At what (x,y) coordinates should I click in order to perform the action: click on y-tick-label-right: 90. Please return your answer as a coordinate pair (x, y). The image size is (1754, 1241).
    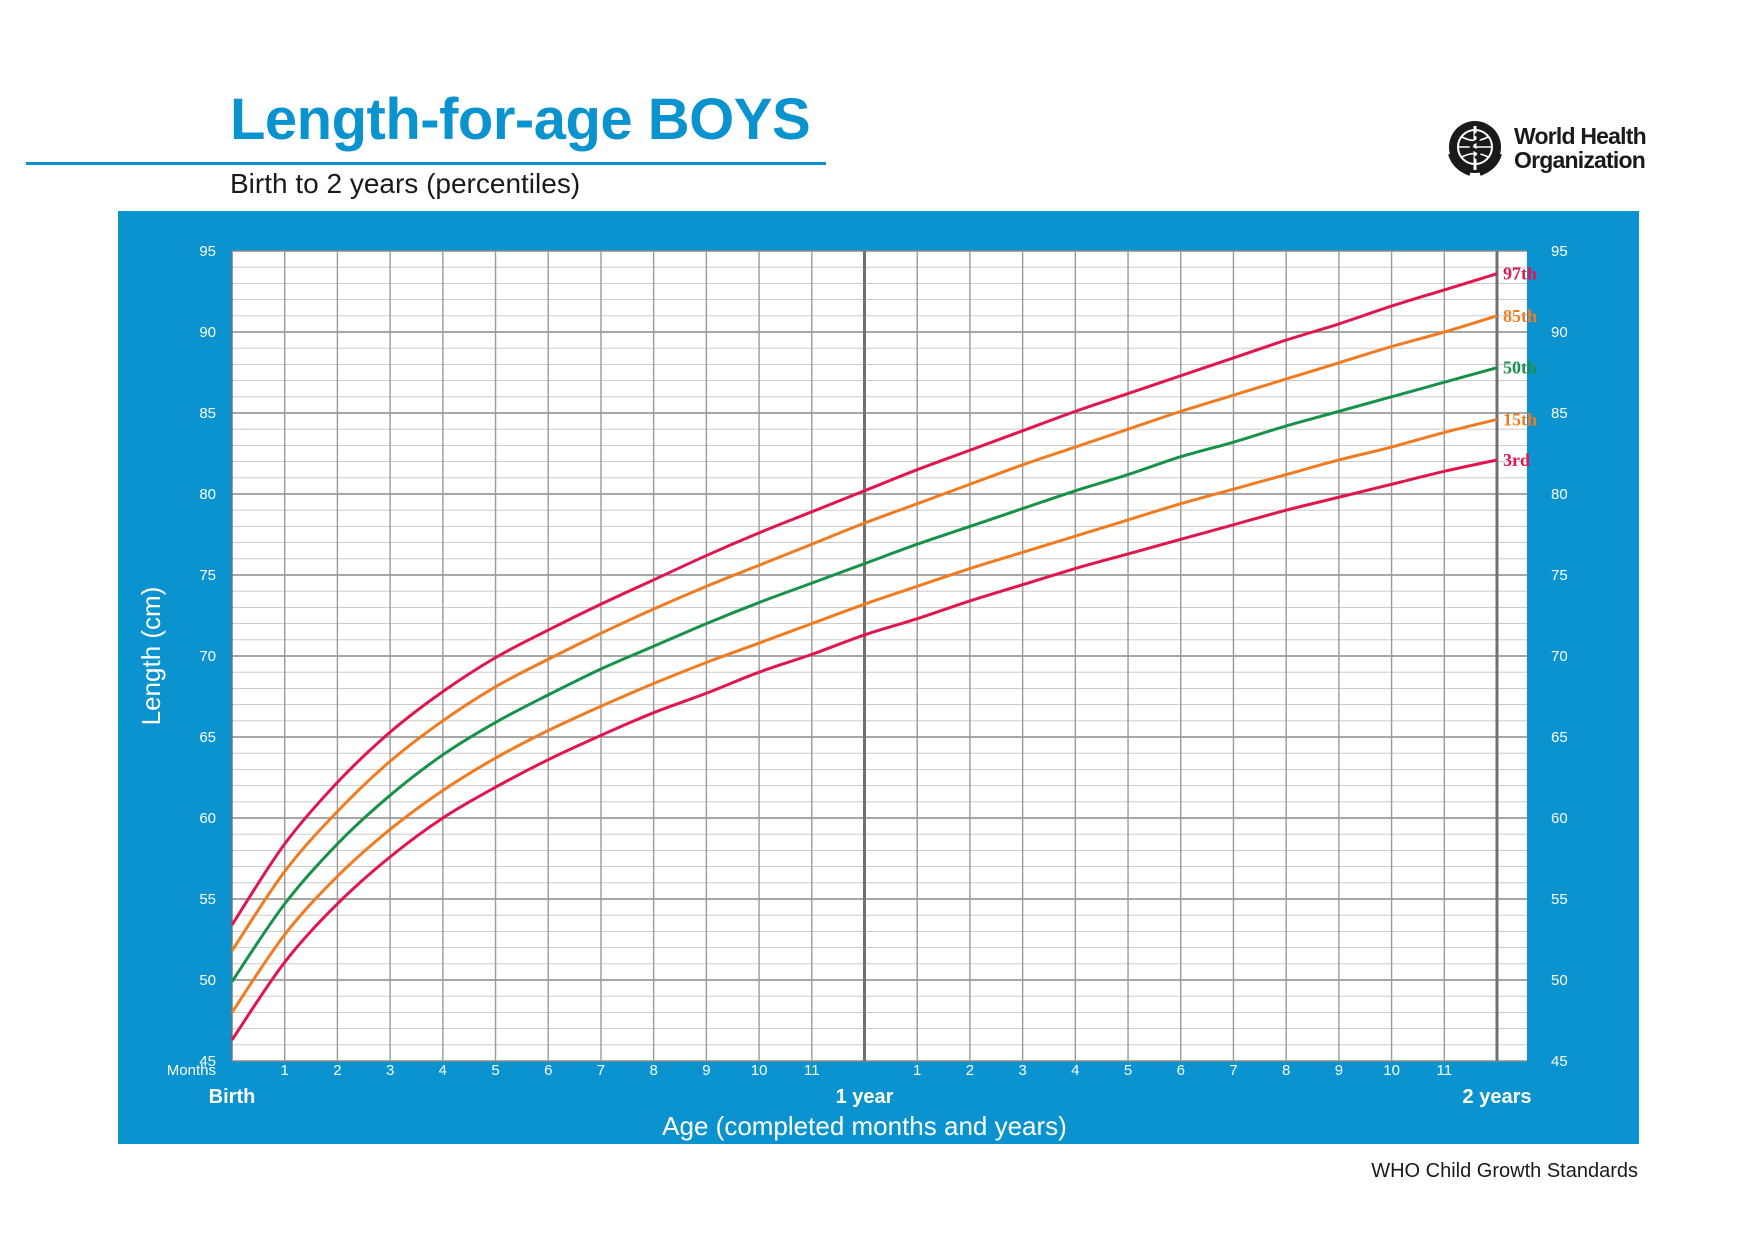
    Looking at the image, I should click on (1559, 332).